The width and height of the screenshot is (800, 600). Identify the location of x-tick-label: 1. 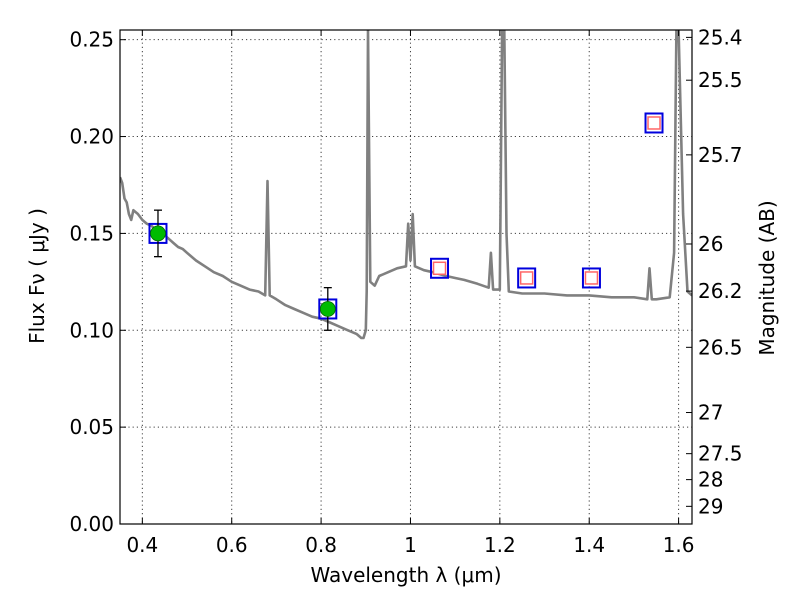
(410, 545).